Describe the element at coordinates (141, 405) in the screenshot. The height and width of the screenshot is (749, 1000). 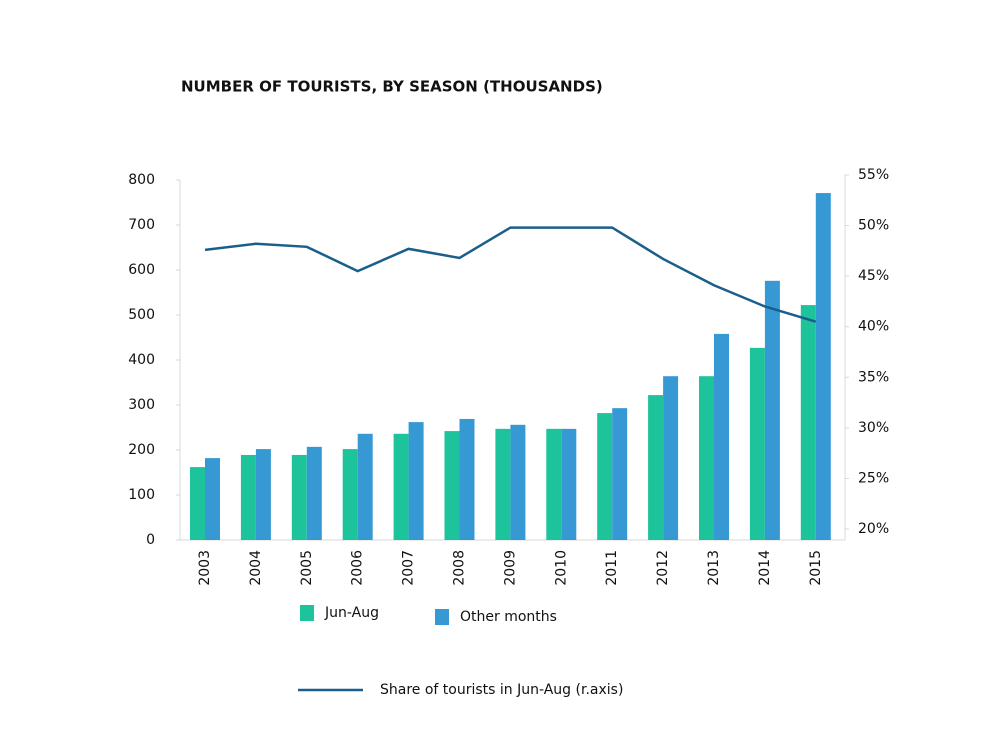
I see `y-tick-label: 300` at that location.